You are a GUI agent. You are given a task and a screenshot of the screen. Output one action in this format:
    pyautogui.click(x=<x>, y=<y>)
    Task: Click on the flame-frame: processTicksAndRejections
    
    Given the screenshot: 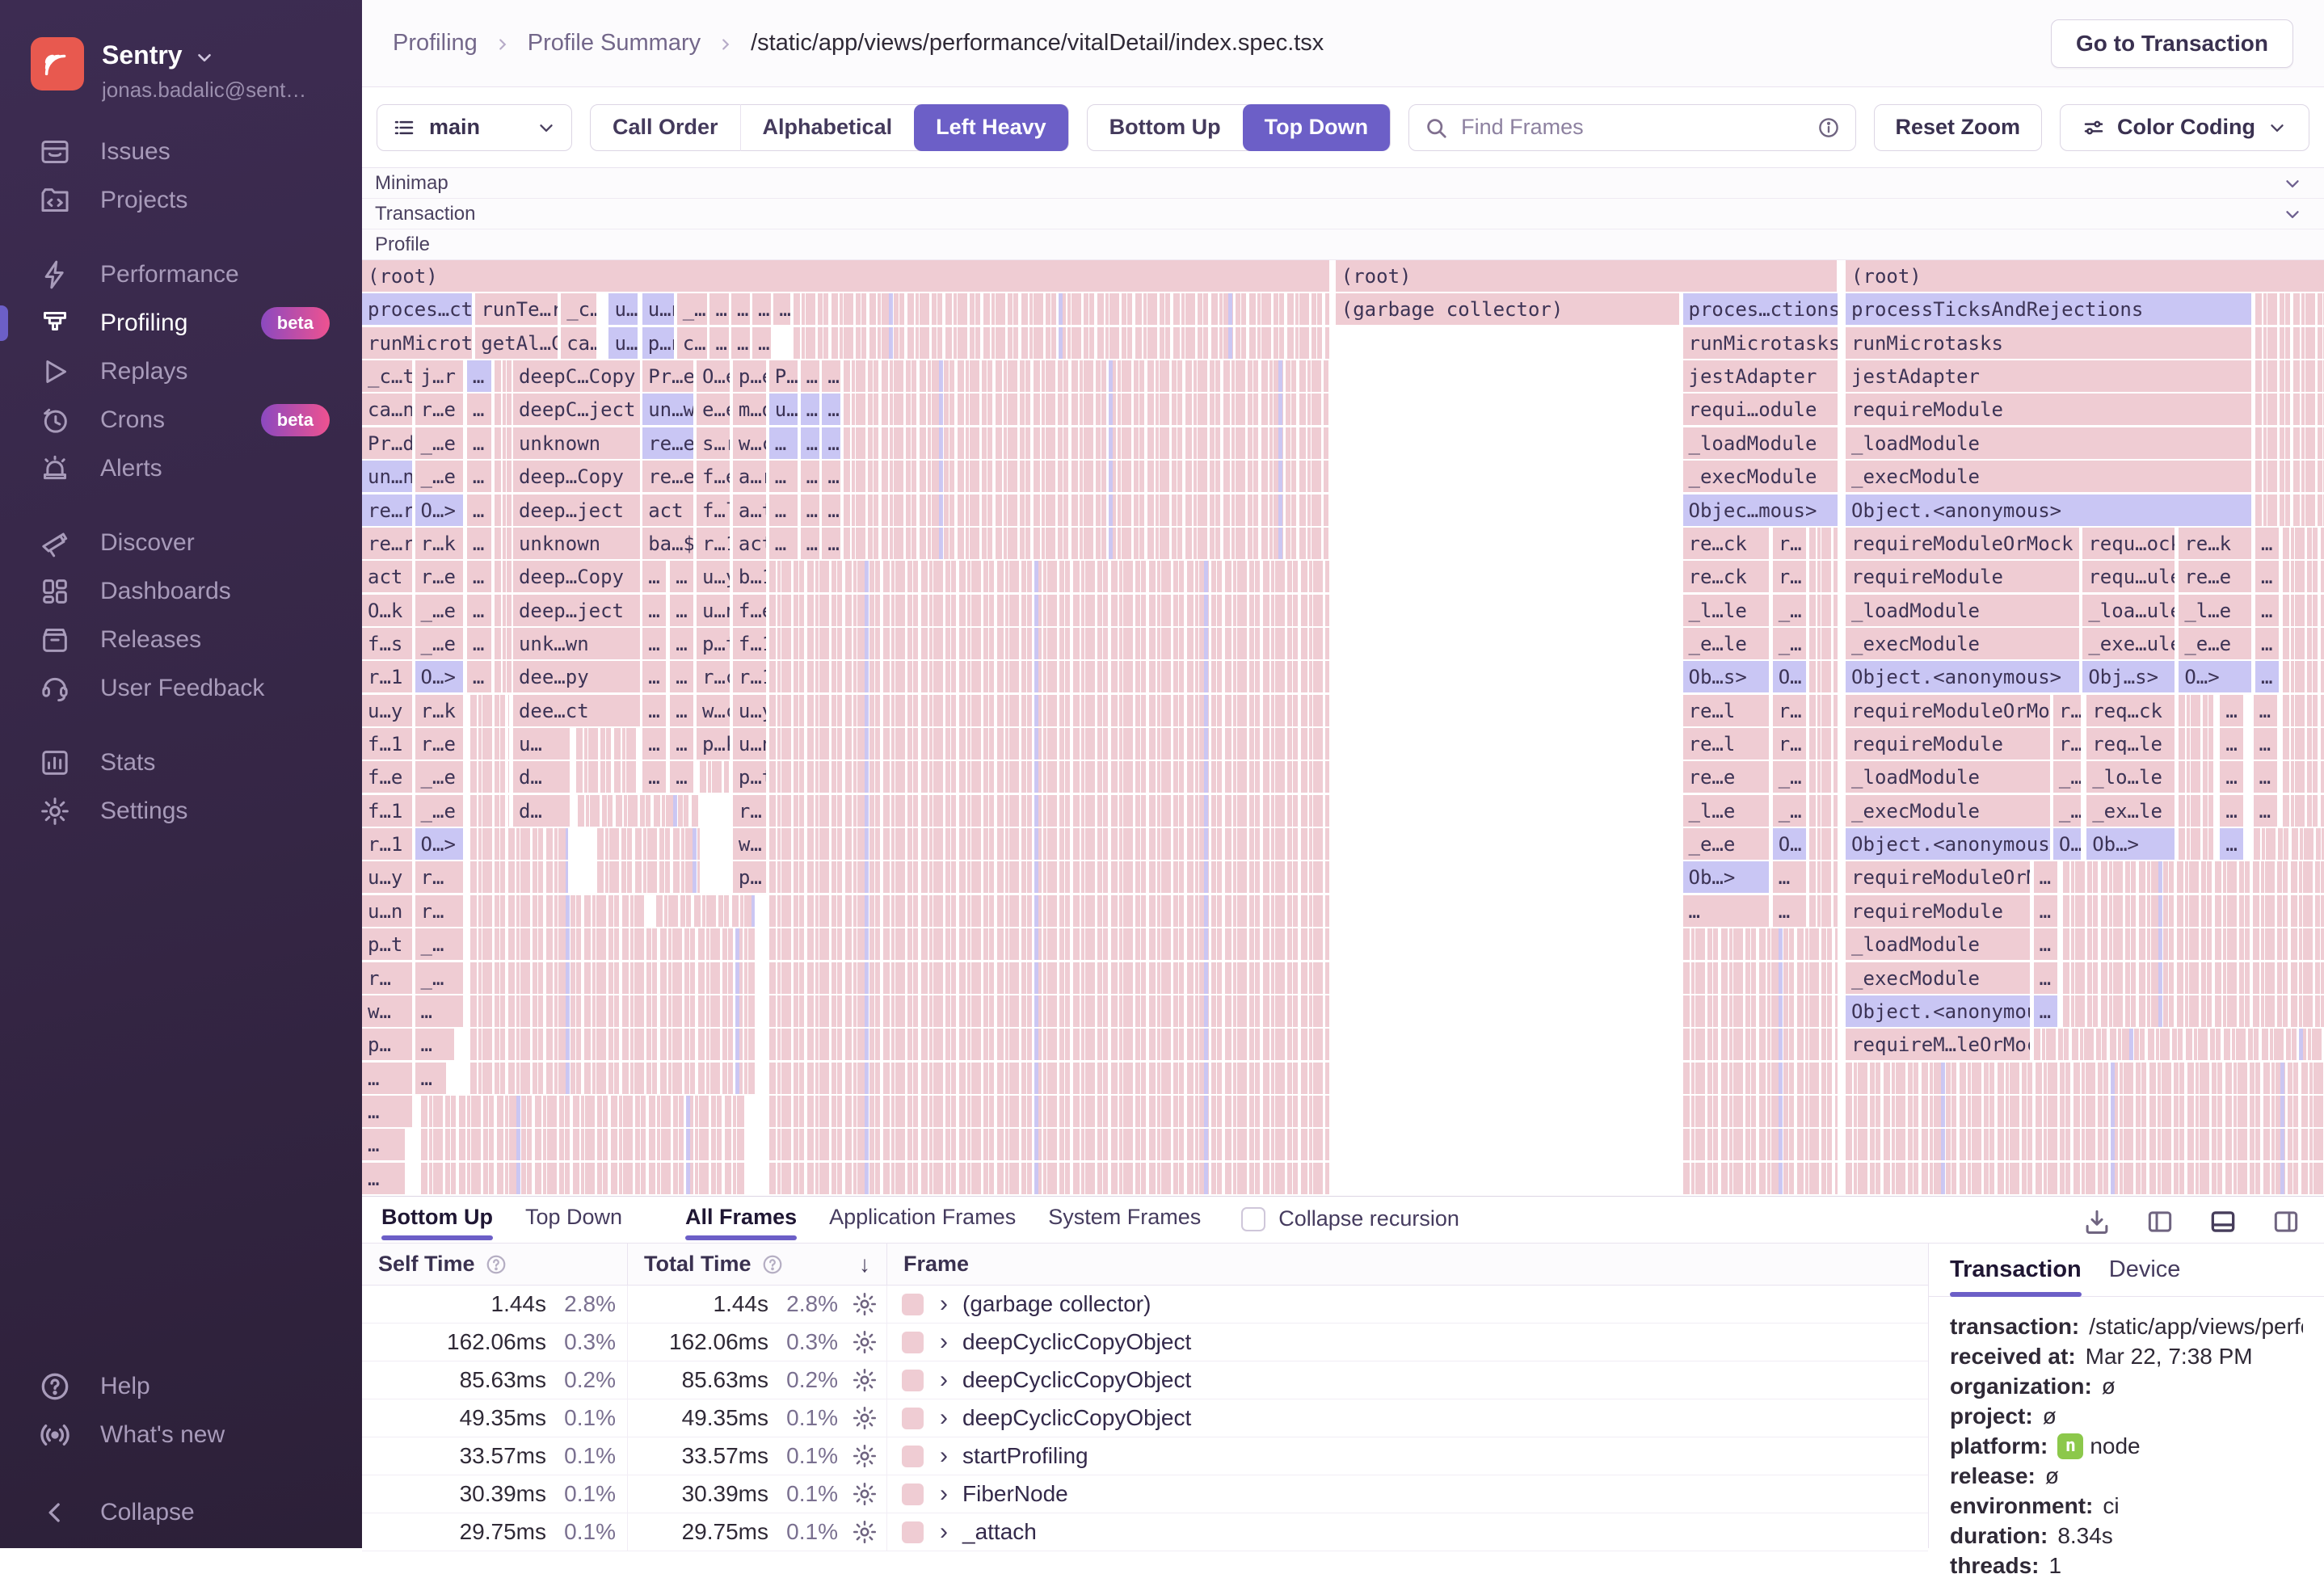 What is the action you would take?
    pyautogui.click(x=2049, y=309)
    